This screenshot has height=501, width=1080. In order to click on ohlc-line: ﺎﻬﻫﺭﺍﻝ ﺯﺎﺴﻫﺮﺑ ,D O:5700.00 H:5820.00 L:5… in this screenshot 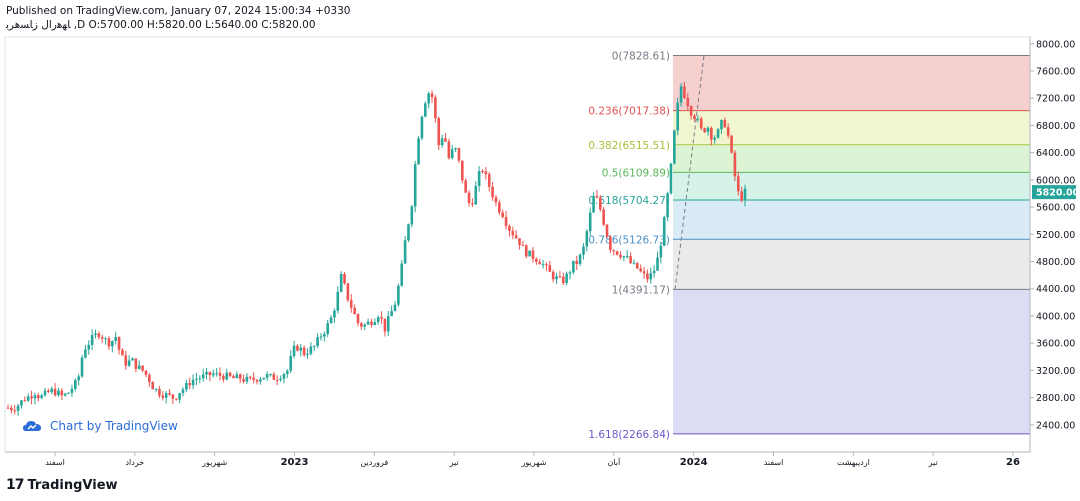, I will do `click(161, 25)`.